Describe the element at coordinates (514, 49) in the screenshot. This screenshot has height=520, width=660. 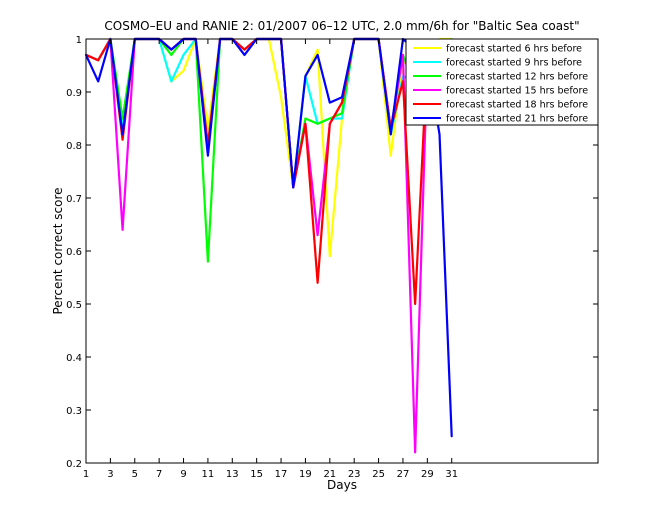
I see `legend-label: forecast started 6 hrs before` at that location.